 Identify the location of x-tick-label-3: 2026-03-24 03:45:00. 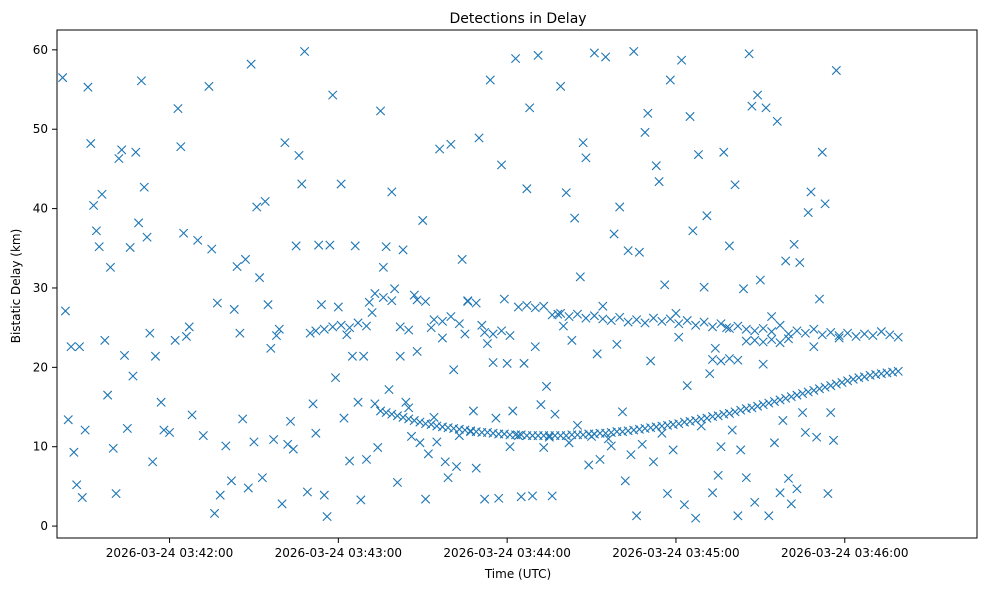
(675, 553).